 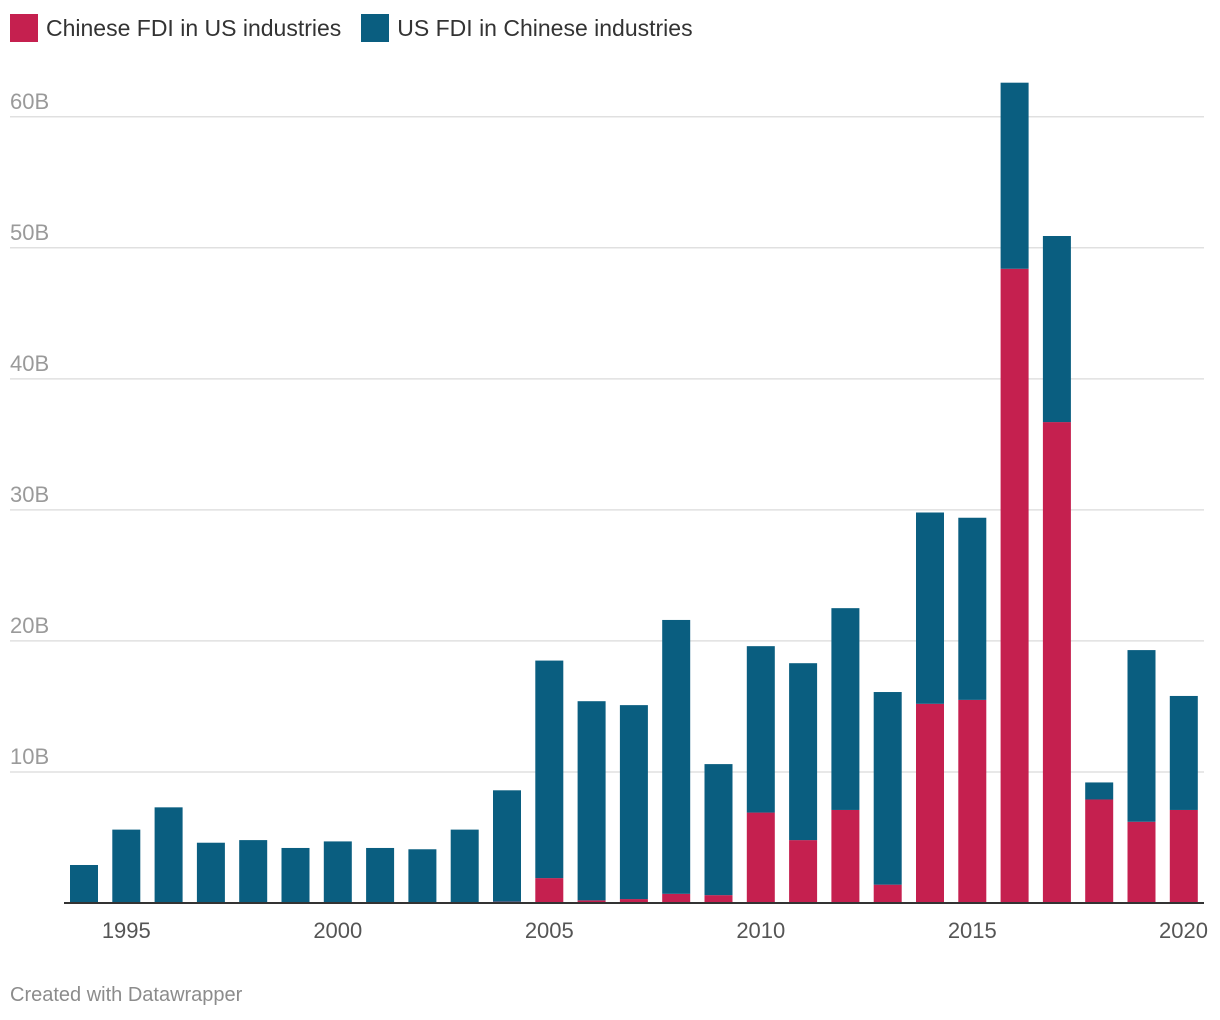 I want to click on bar-us-fdi-2016, so click(x=1014, y=175).